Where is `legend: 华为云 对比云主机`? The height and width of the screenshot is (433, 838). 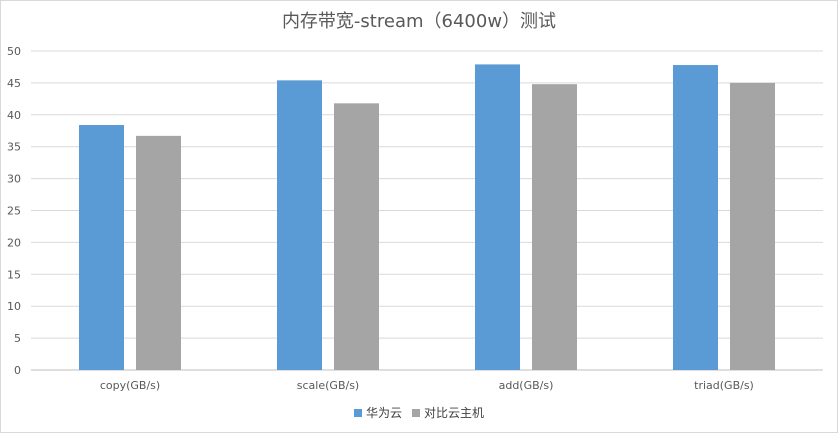 legend: 华为云 对比云主机 is located at coordinates (419, 412).